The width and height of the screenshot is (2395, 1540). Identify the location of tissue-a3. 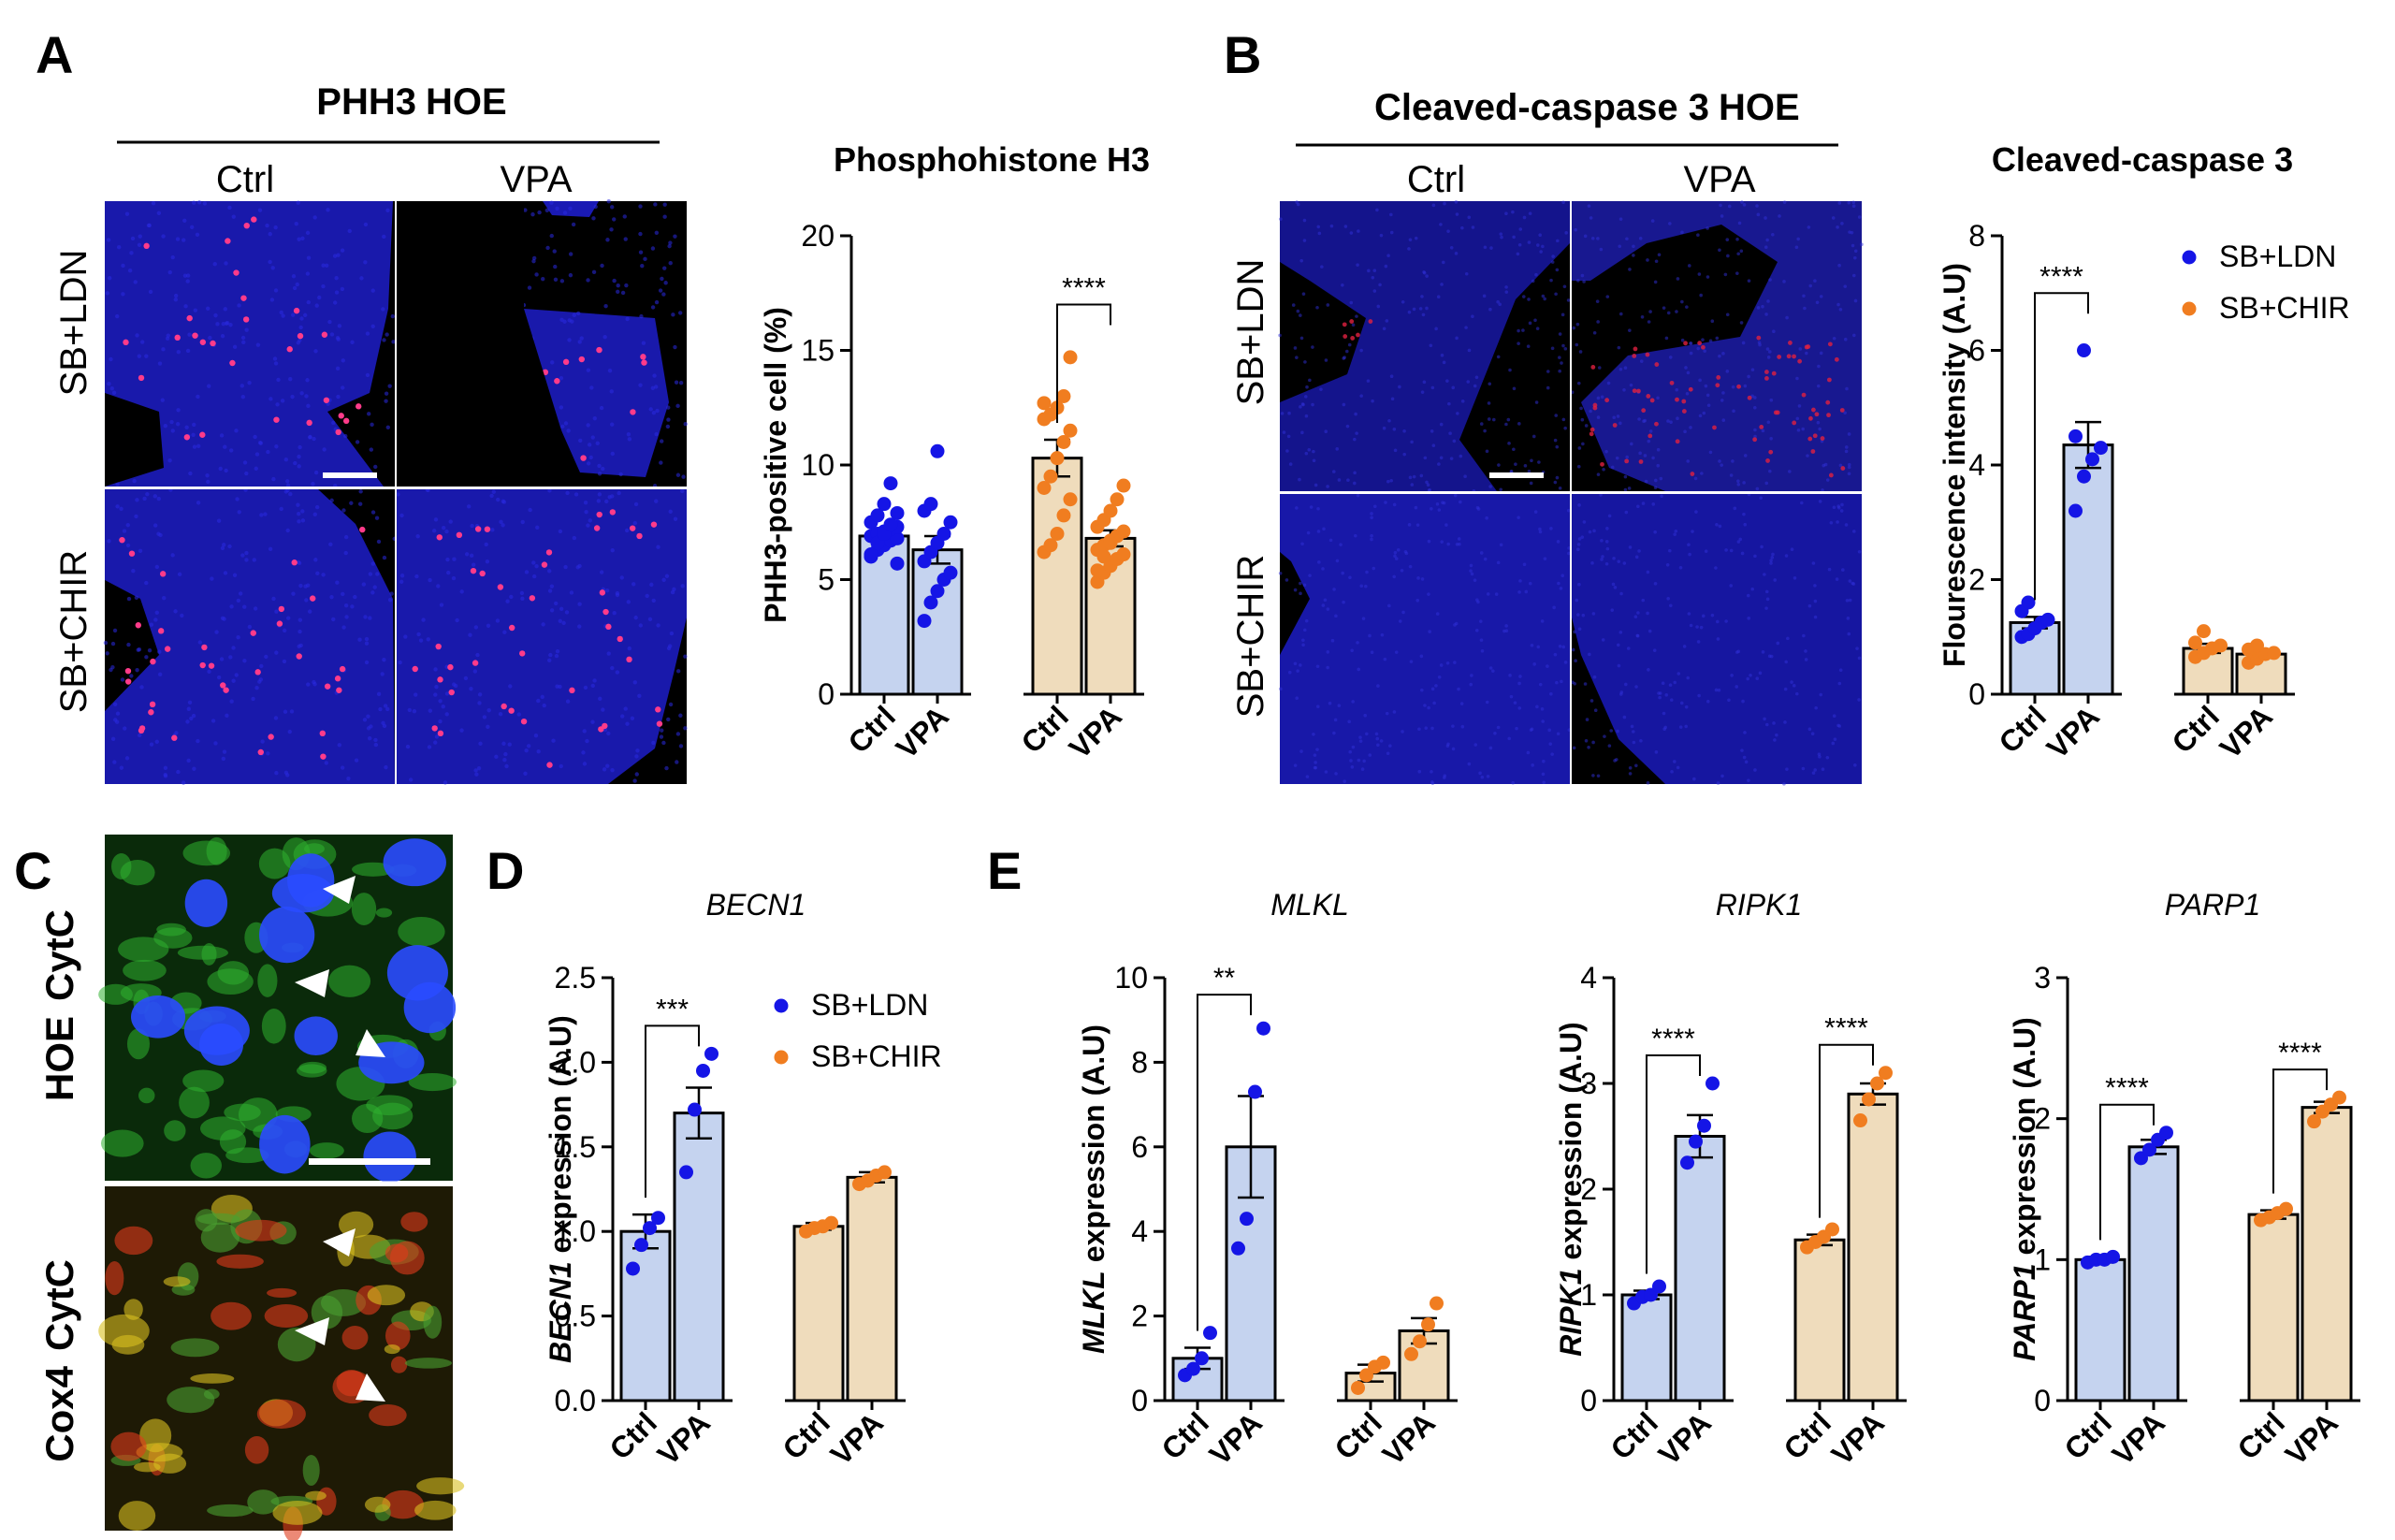
(250, 637).